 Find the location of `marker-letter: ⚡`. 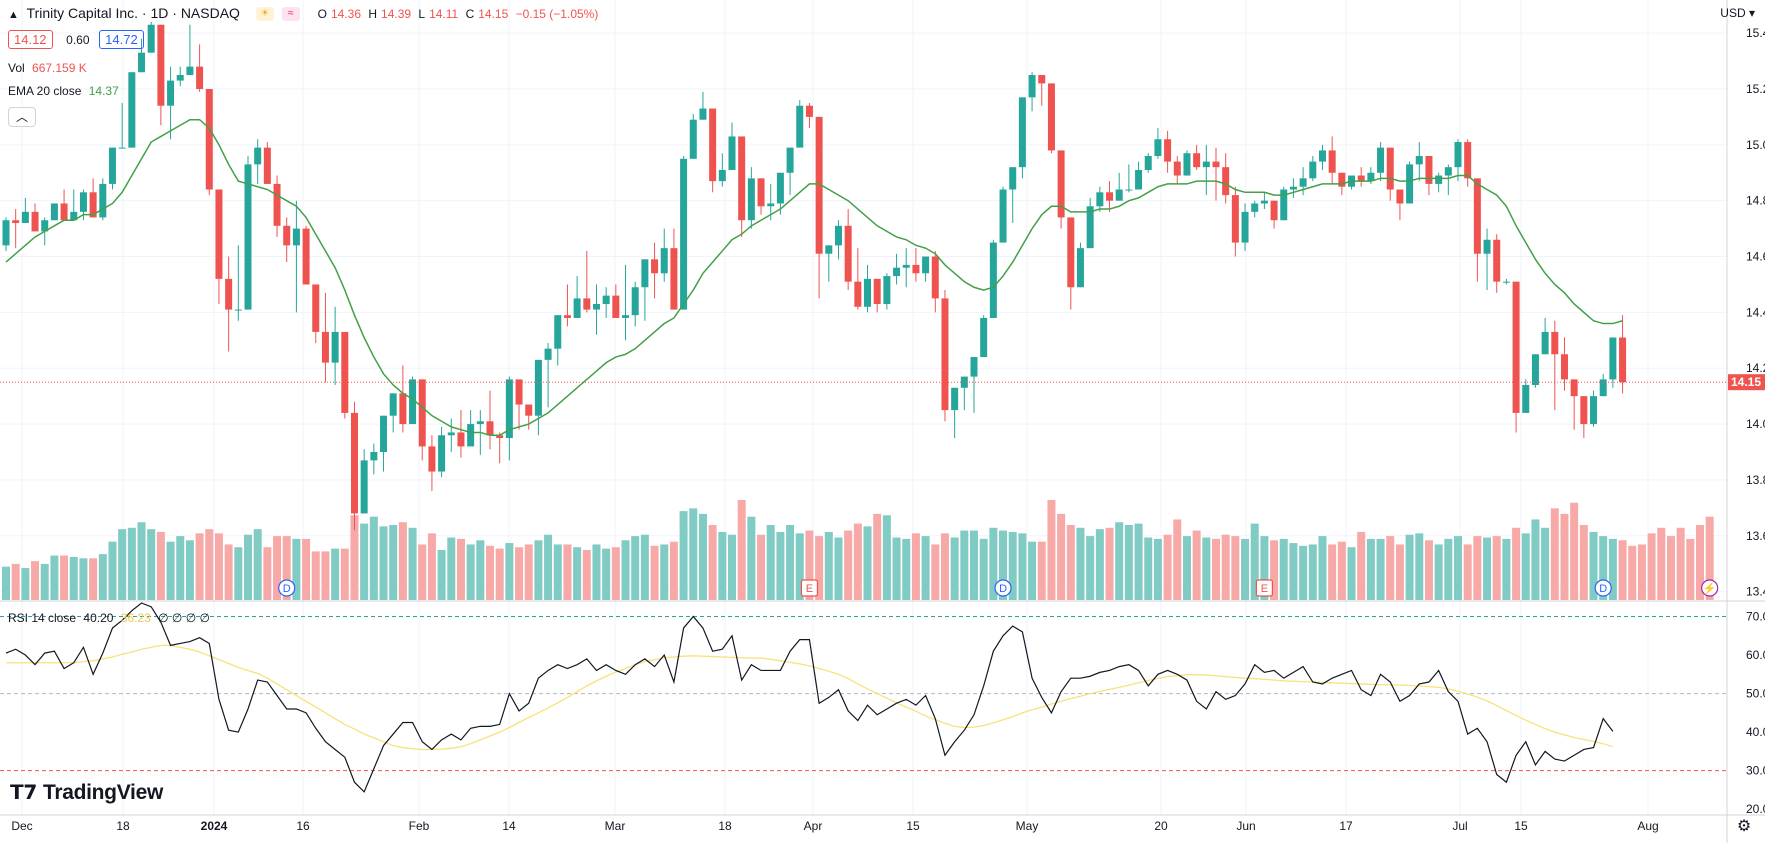

marker-letter: ⚡ is located at coordinates (1710, 588).